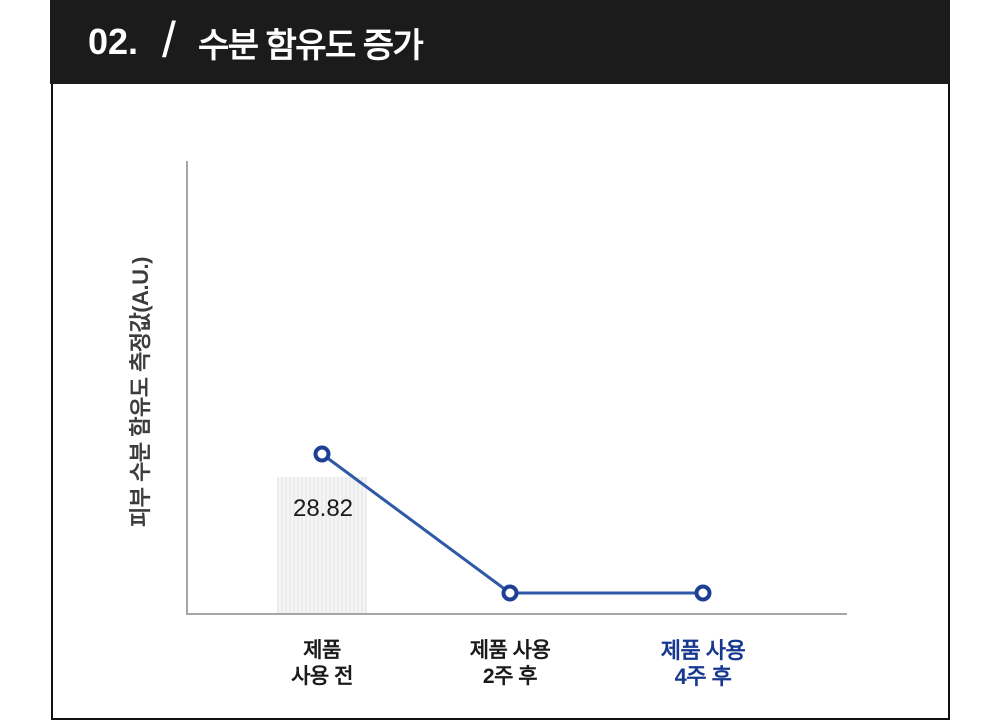 The image size is (1000, 724). What do you see at coordinates (516, 614) in the screenshot?
I see `x-axis-line` at bounding box center [516, 614].